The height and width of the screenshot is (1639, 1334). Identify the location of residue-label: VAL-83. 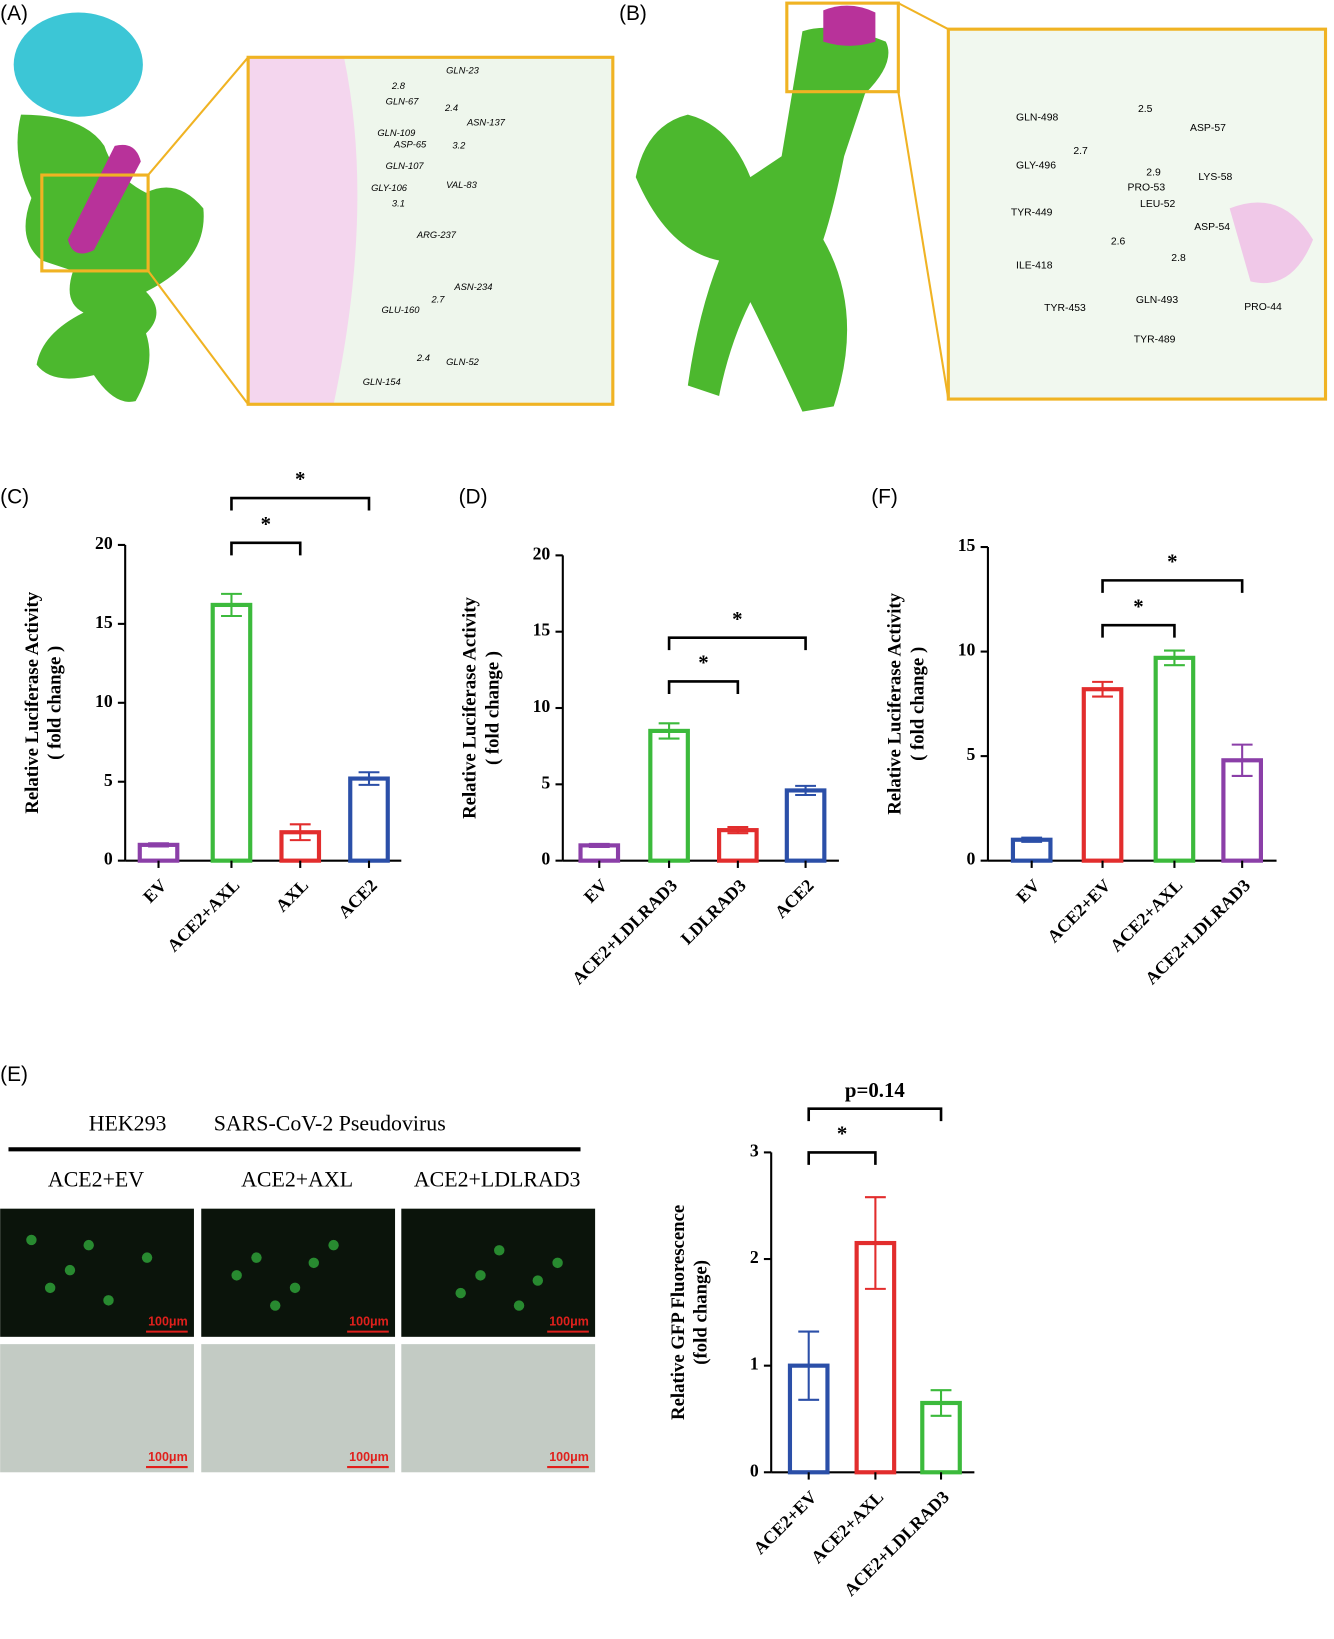
(461, 185).